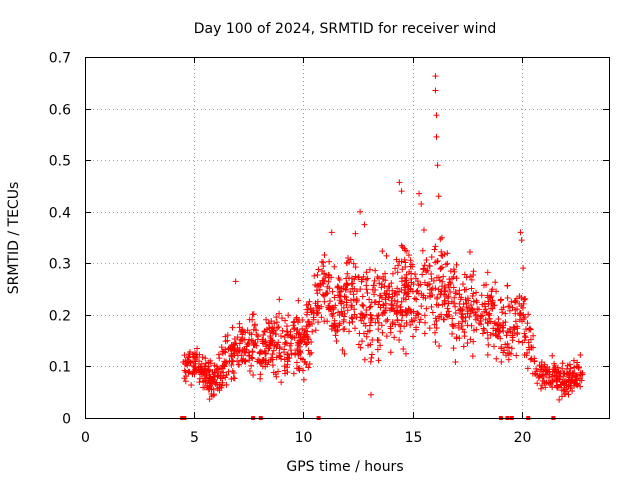 The height and width of the screenshot is (480, 640). Describe the element at coordinates (66, 420) in the screenshot. I see `y-tick-label: 0` at that location.